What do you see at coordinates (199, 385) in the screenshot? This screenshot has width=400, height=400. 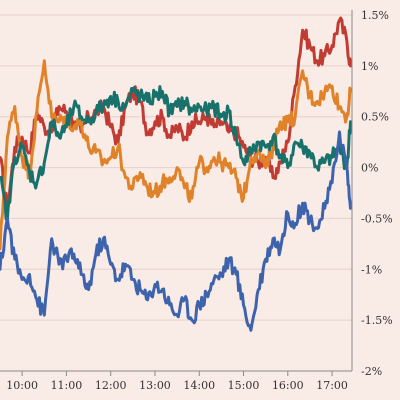 I see `x-tick-label: 14:00` at bounding box center [199, 385].